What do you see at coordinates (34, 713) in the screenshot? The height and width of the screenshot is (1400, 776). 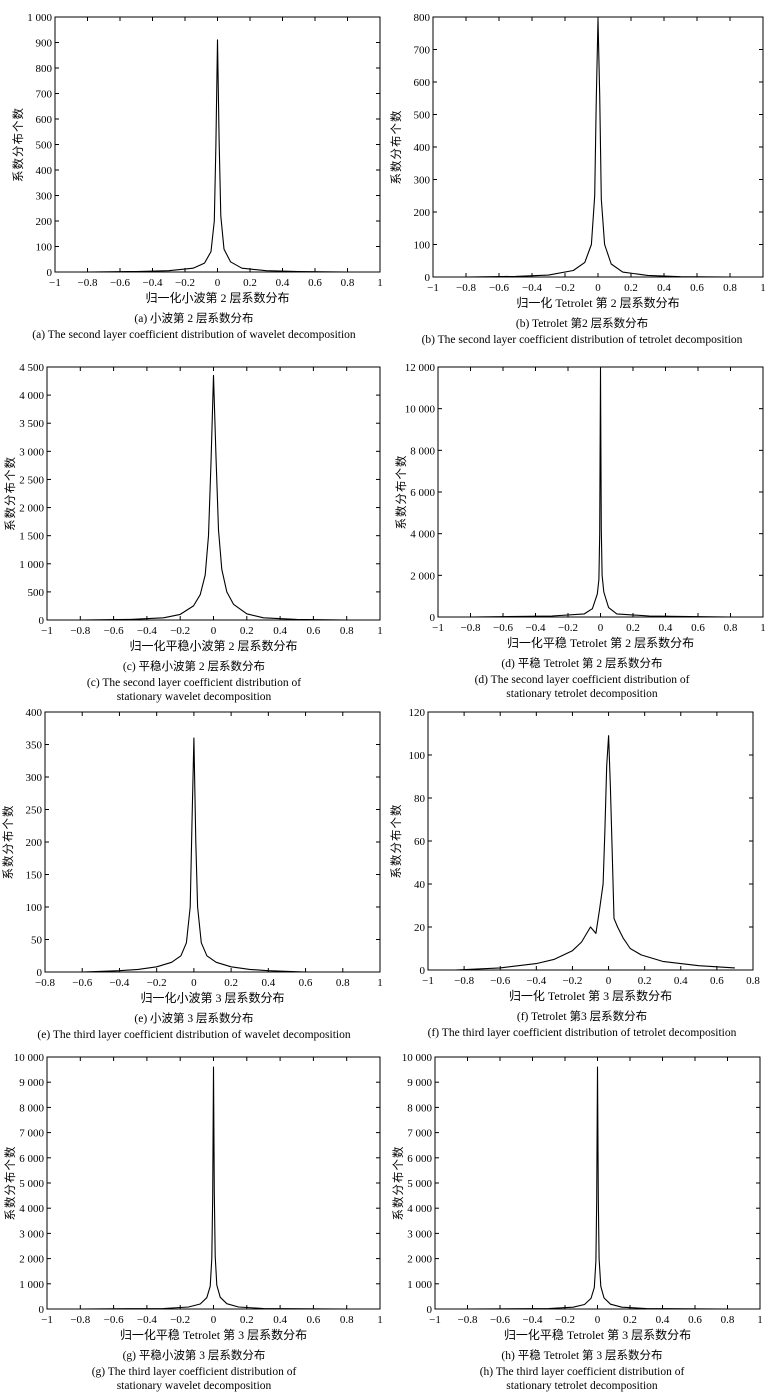 I see `y-tick-label: 400` at bounding box center [34, 713].